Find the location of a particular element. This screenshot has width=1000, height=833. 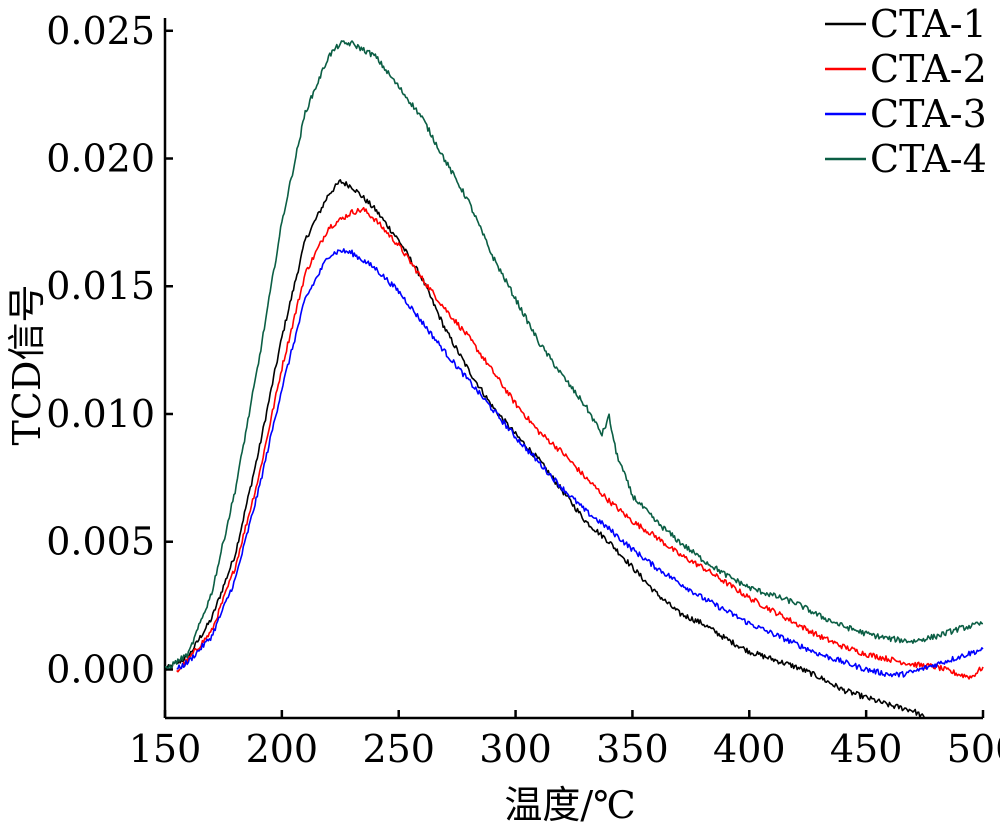

x-tick-label: 500 is located at coordinates (973, 749).